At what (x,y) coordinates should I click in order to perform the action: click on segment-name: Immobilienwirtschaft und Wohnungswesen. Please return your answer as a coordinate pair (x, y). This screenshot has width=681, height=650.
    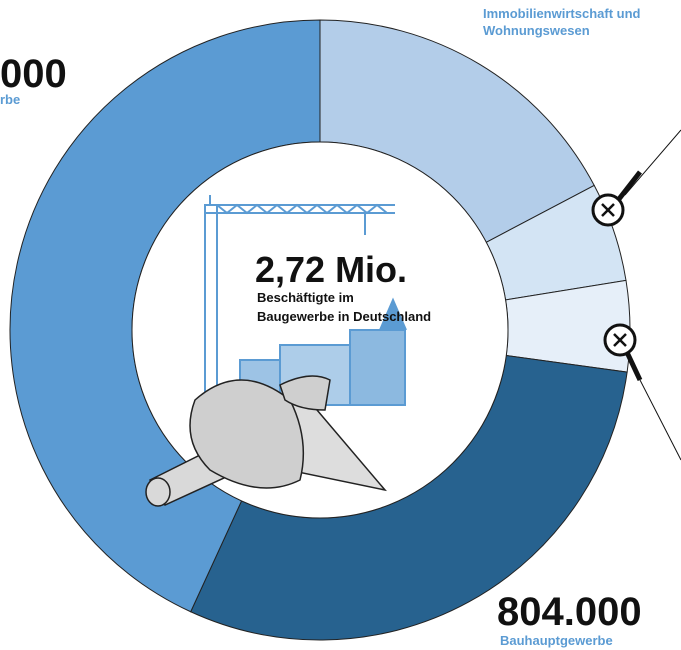
    Looking at the image, I should click on (562, 22).